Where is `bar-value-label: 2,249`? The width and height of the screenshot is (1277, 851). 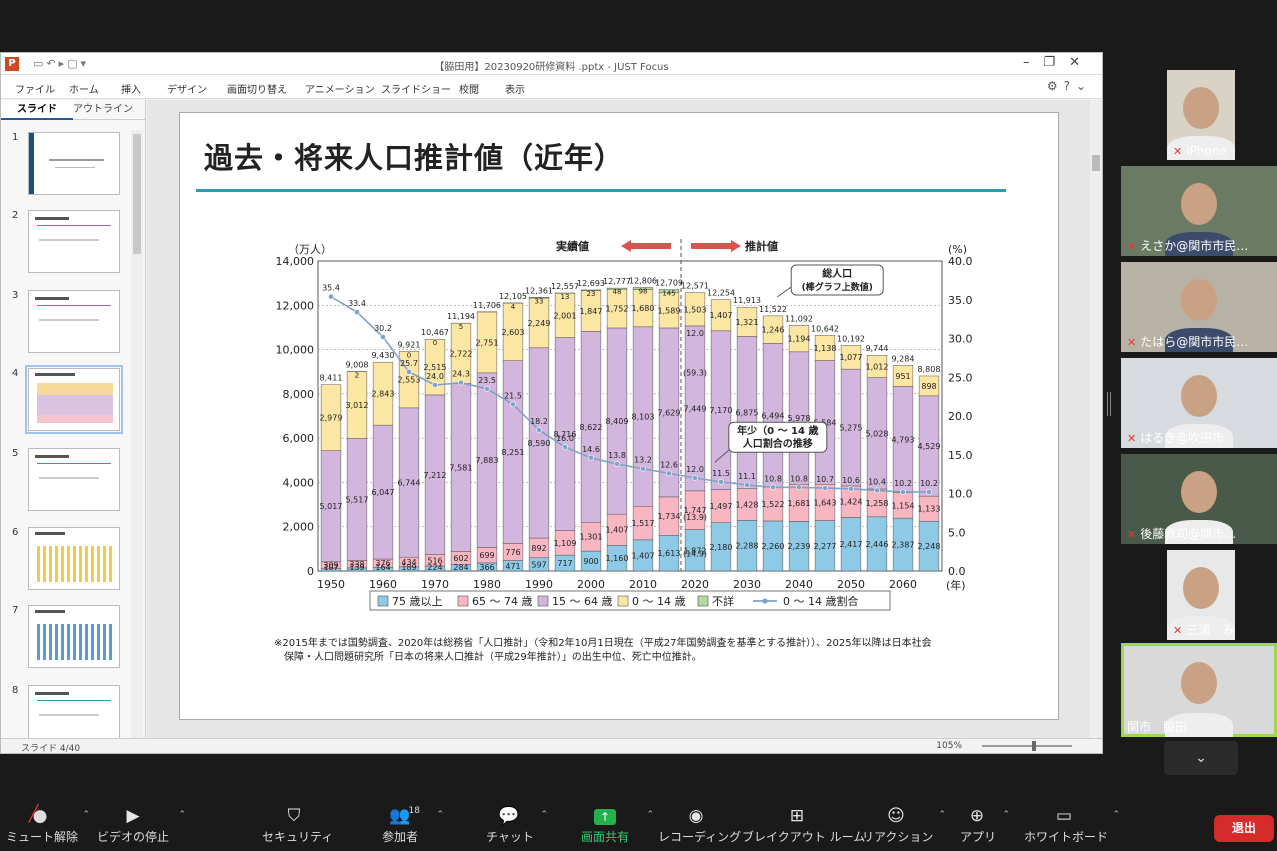
bar-value-label: 2,249 is located at coordinates (539, 323).